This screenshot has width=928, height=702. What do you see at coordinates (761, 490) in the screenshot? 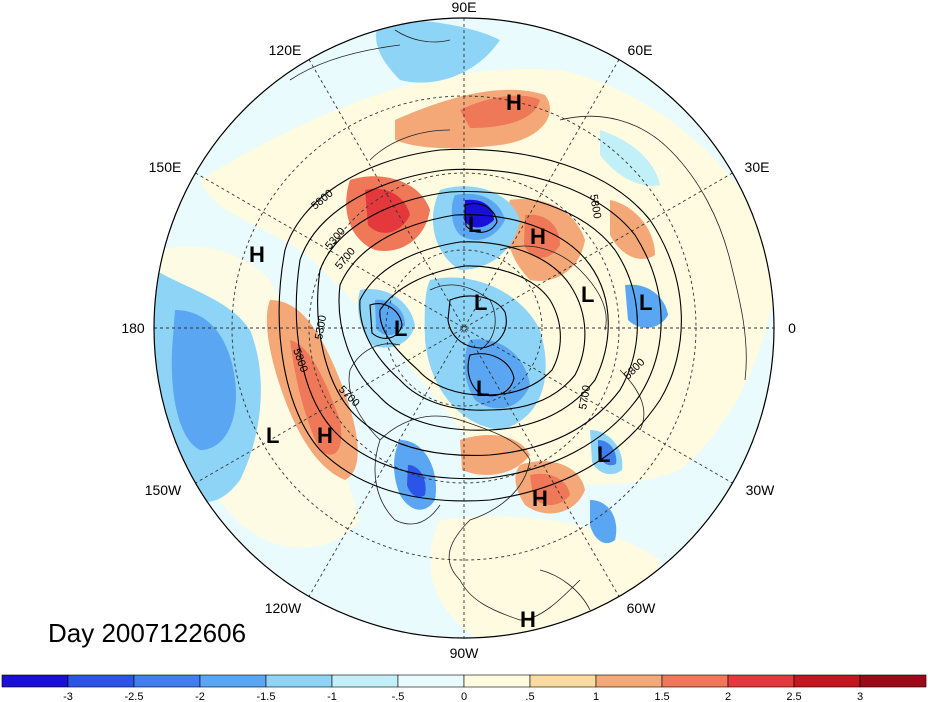
I see `lon-label-30w: 30W` at bounding box center [761, 490].